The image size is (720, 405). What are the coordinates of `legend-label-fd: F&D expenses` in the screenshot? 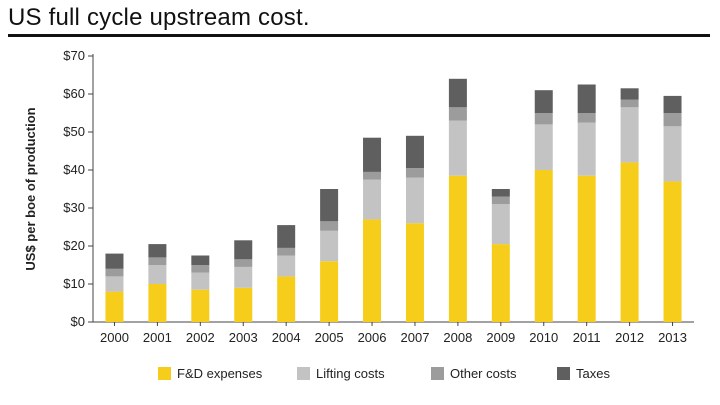 It's located at (220, 373).